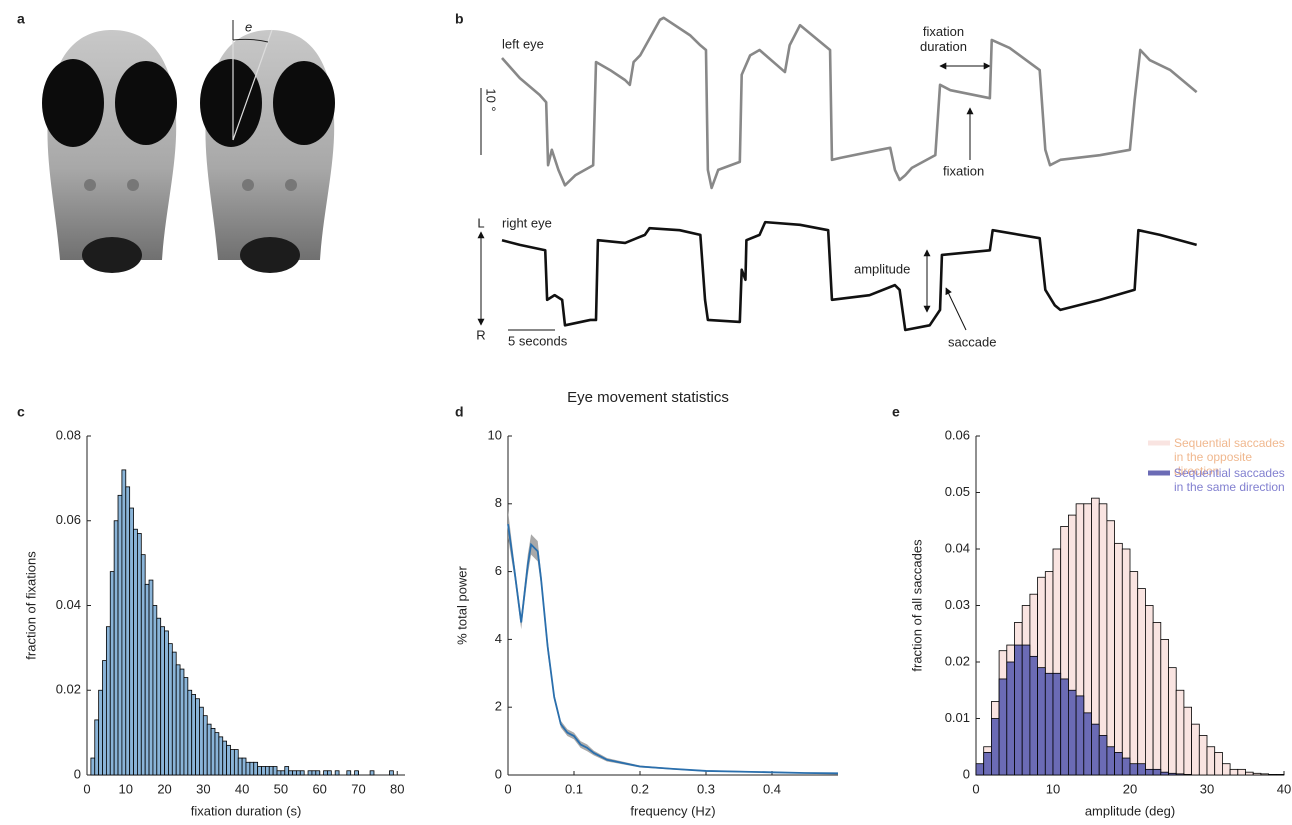  What do you see at coordinates (495, 434) in the screenshot?
I see `y-tick-label: 10` at bounding box center [495, 434].